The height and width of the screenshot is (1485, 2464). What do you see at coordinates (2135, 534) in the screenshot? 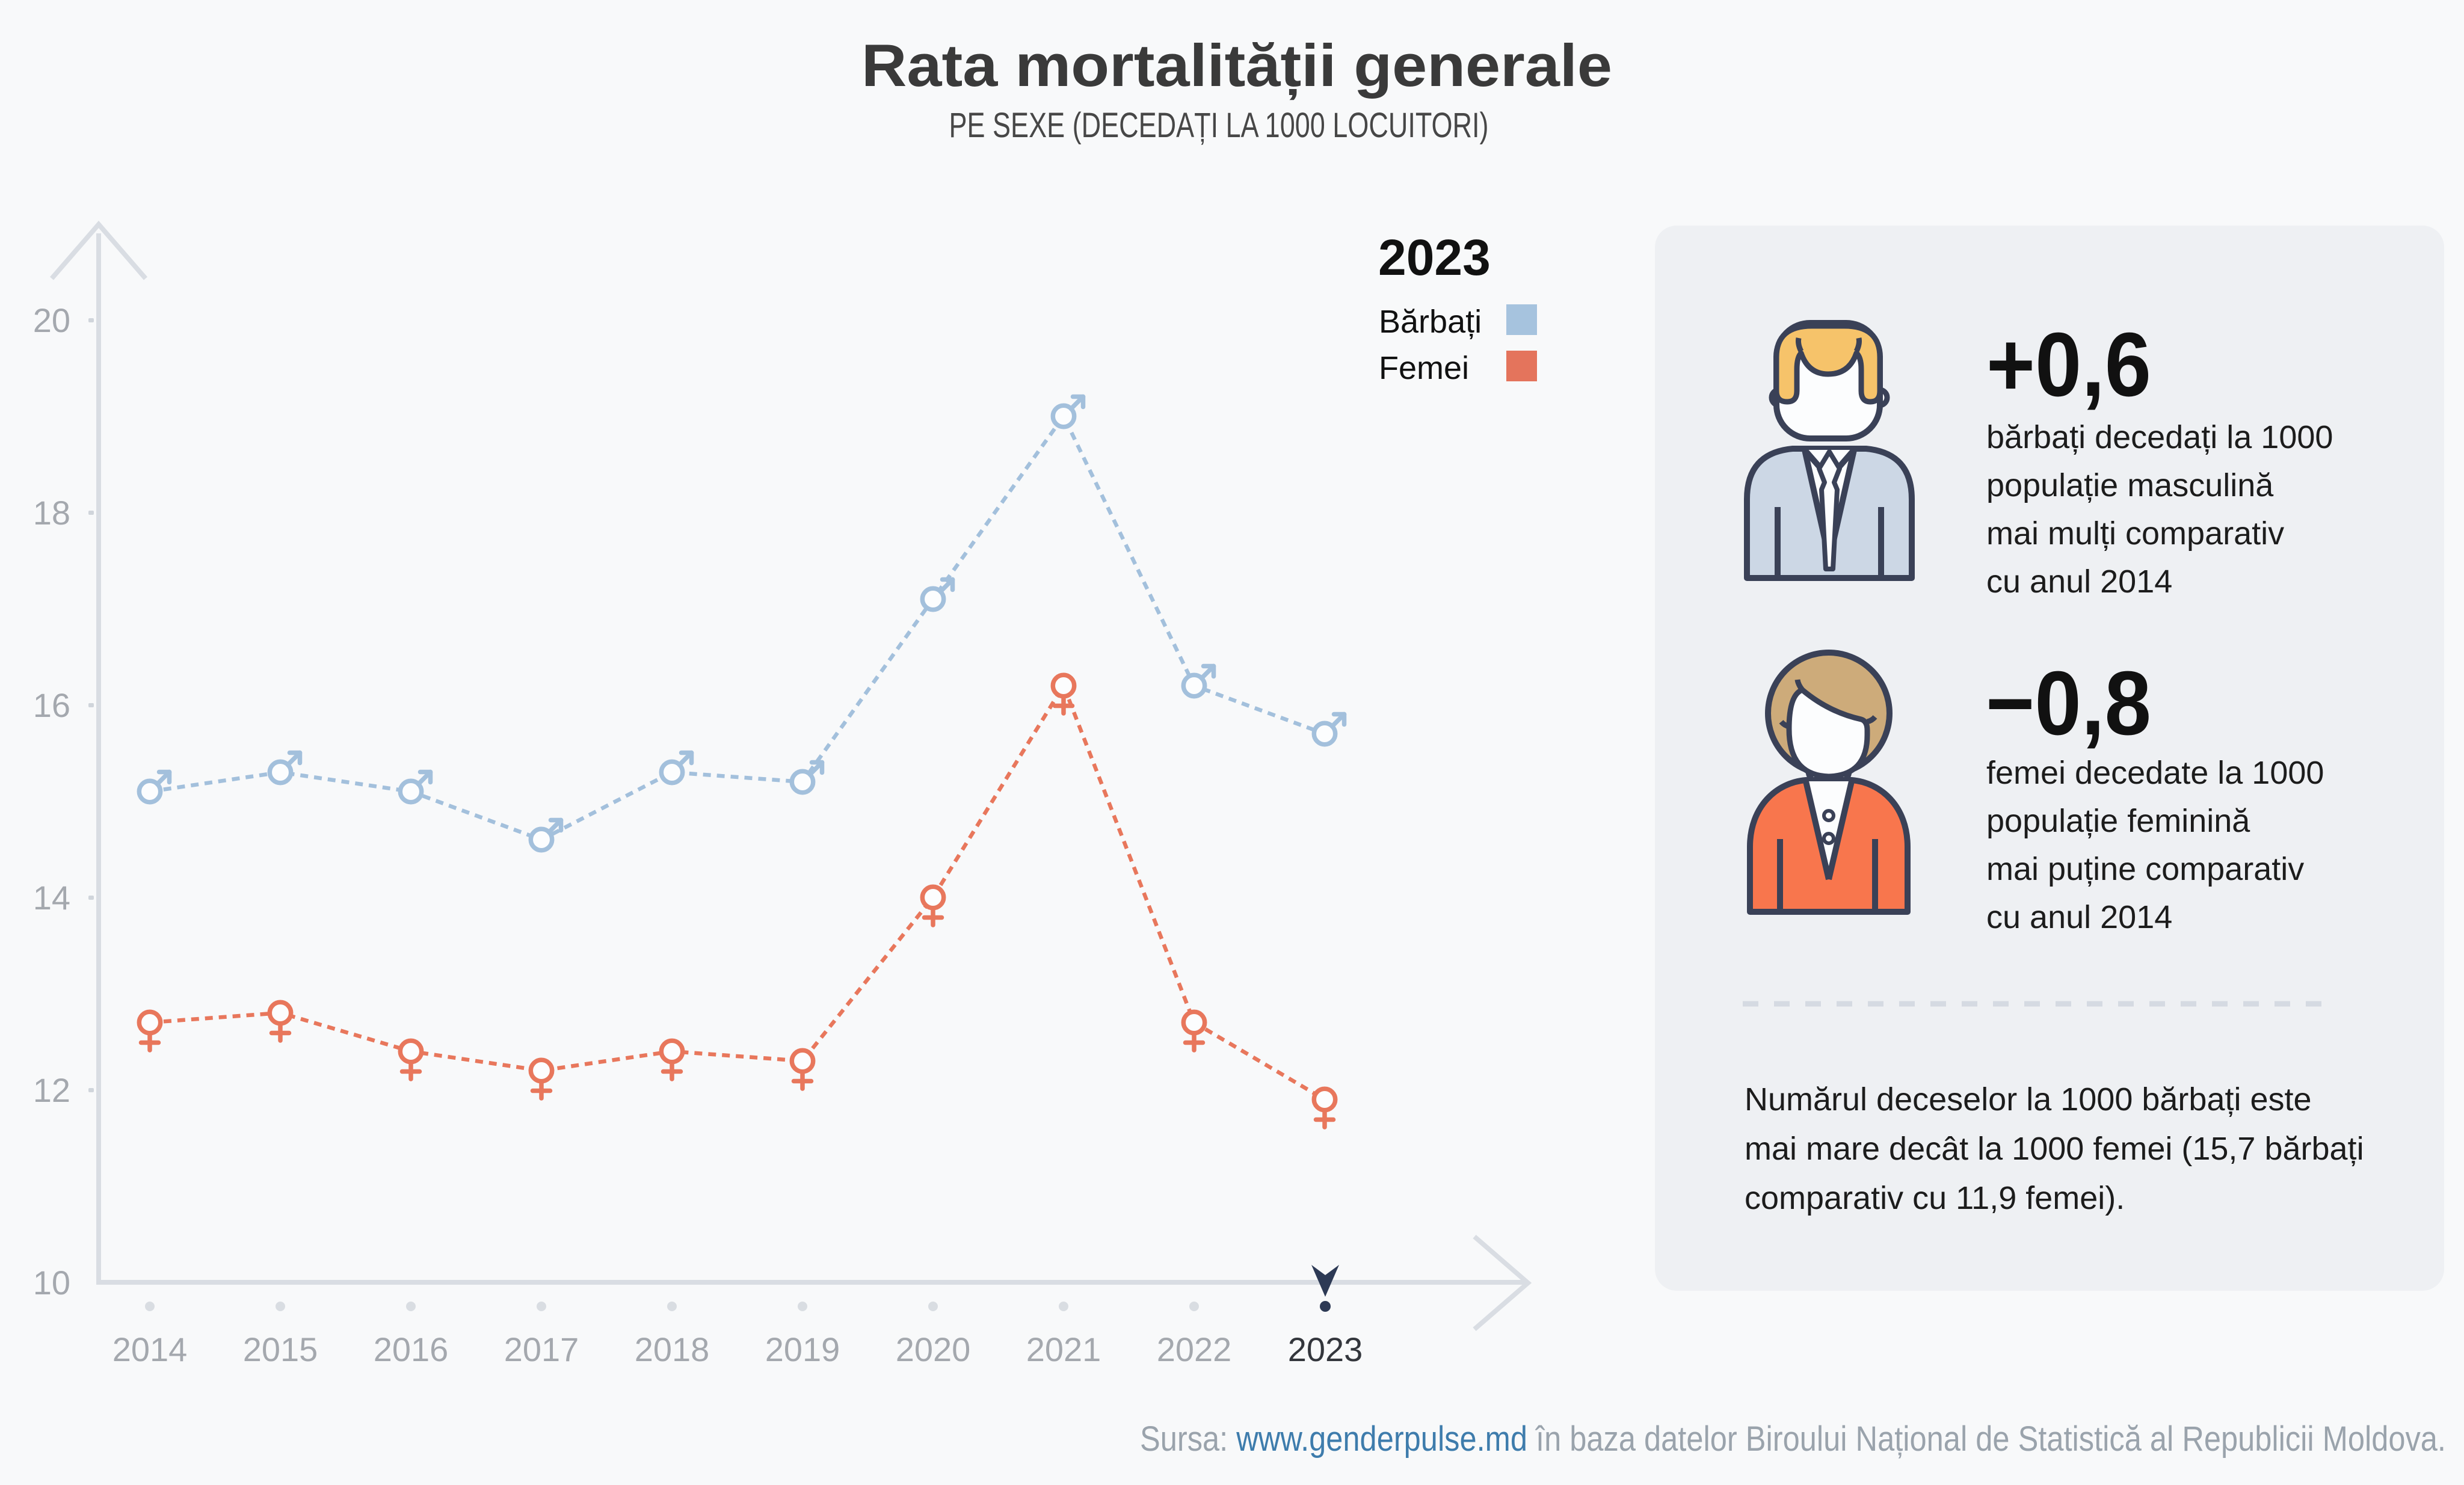
I see `svg-text: mai mulți comparativ` at bounding box center [2135, 534].